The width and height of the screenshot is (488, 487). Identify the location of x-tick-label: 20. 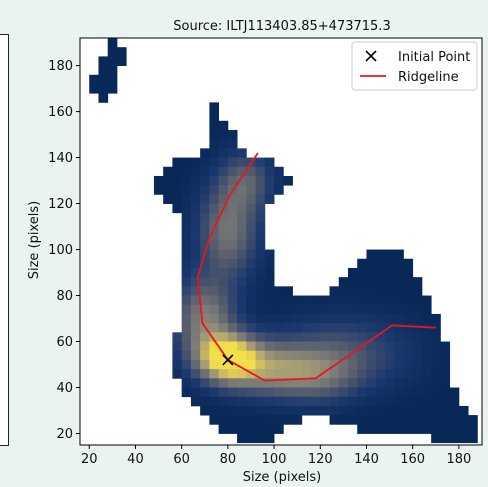
(89, 459).